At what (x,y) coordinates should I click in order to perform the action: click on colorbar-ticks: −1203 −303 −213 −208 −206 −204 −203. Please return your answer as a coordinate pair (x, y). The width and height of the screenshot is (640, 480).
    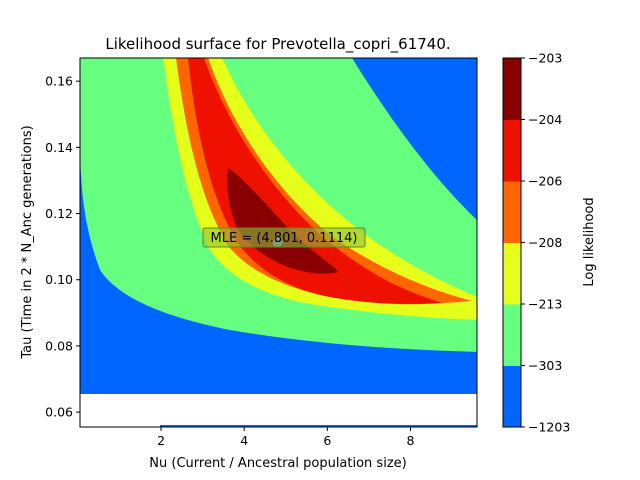
    Looking at the image, I should click on (545, 243).